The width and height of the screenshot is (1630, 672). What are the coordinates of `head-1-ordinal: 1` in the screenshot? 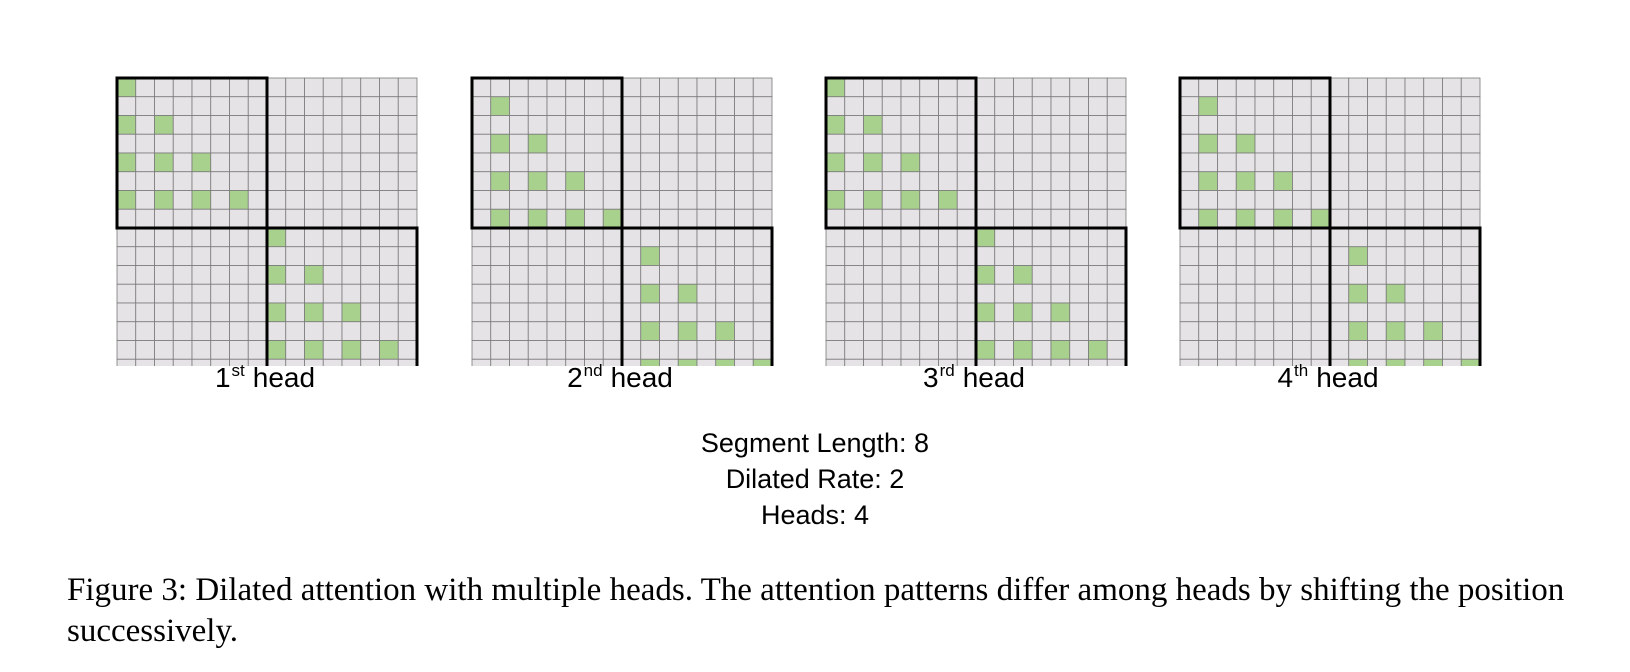 It's located at (222, 377).